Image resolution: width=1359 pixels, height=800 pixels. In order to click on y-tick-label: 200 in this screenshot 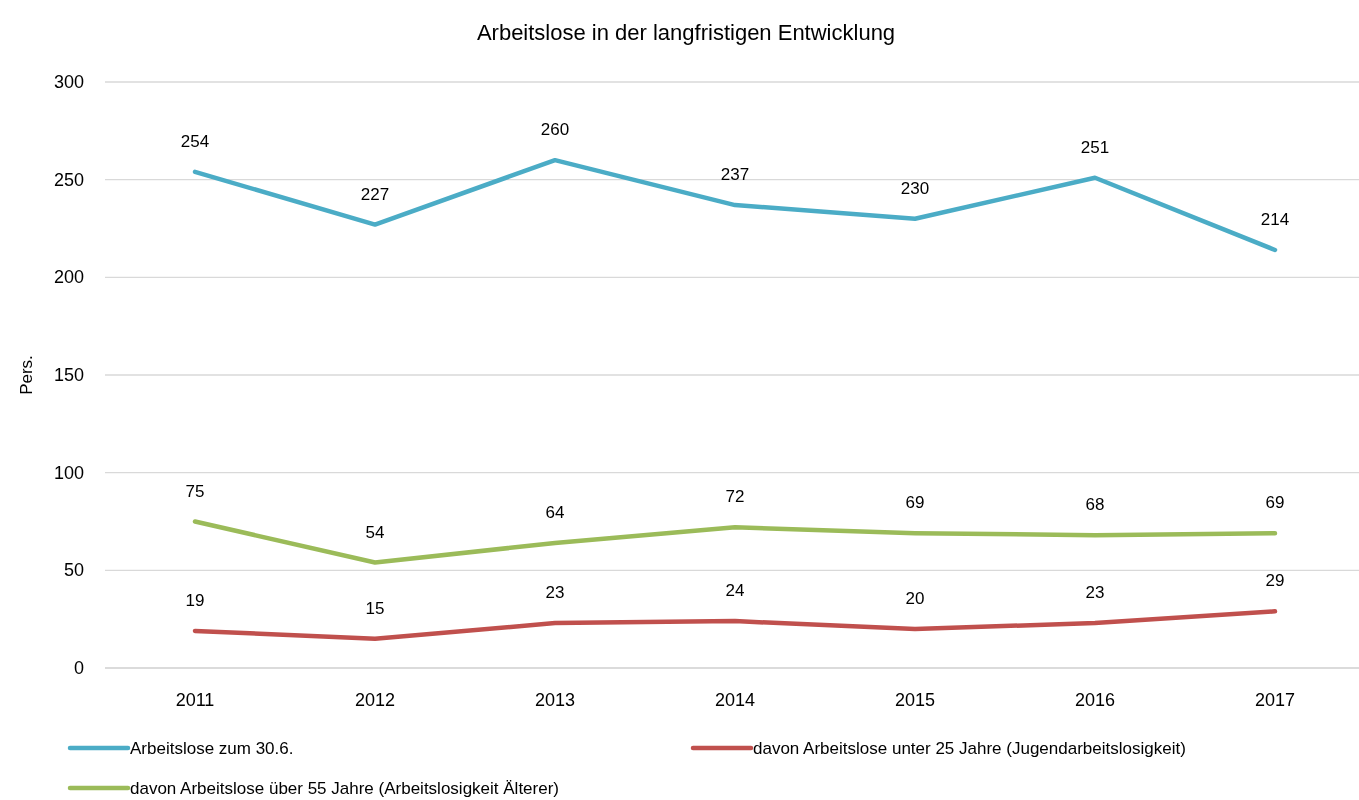, I will do `click(68, 277)`.